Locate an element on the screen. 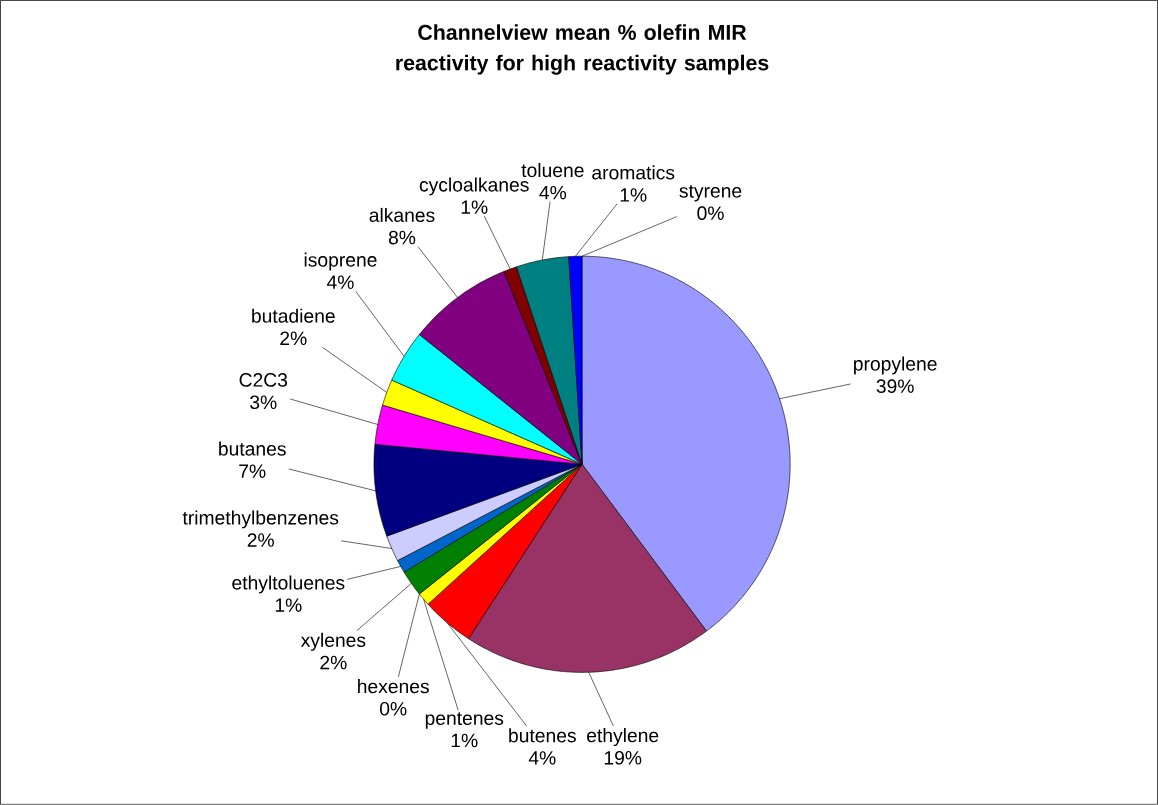  slice-label: xylenes is located at coordinates (333, 641).